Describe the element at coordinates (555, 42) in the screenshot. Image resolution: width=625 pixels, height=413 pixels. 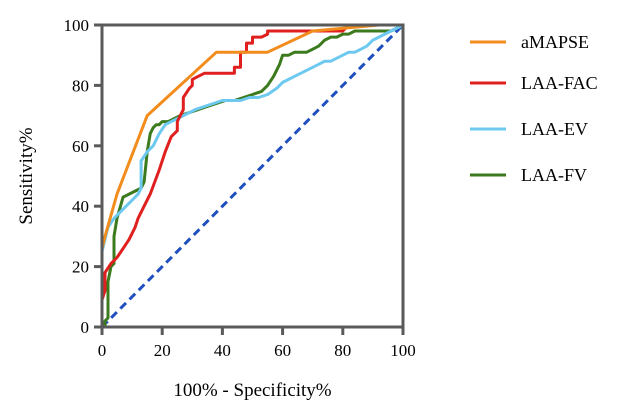
I see `legend-label-amapse: aMAPSE` at that location.